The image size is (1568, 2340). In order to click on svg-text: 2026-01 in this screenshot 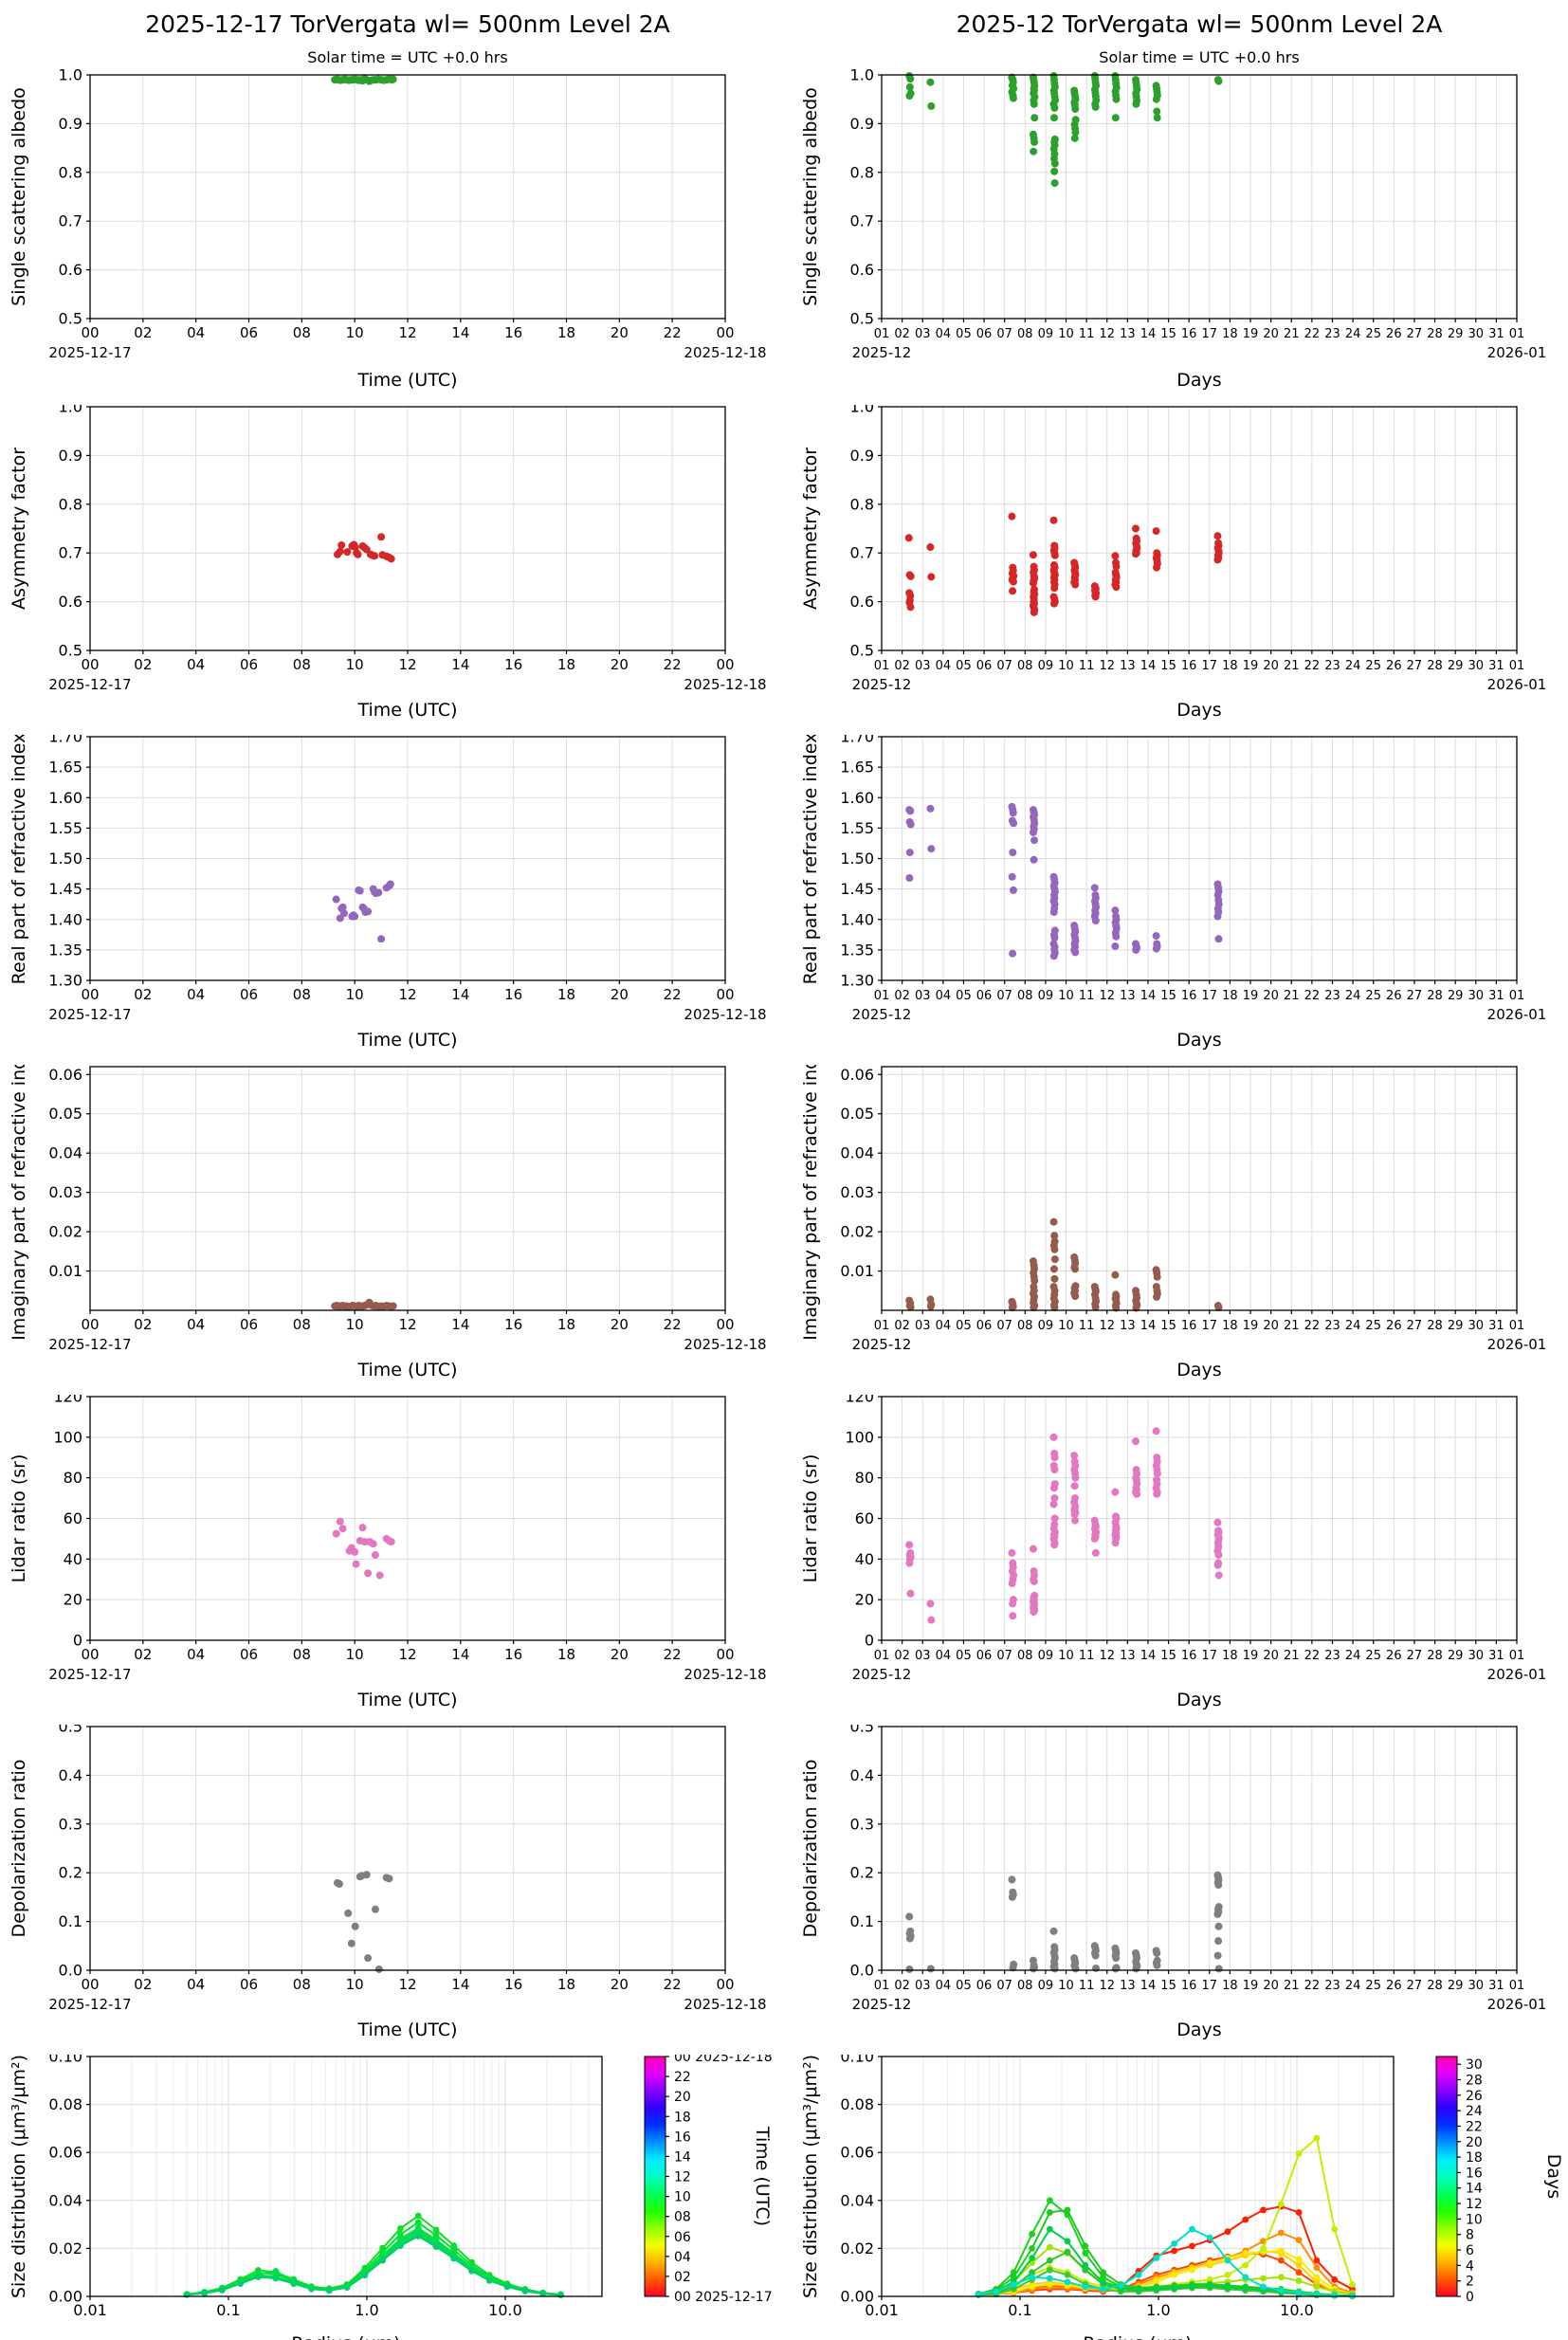, I will do `click(1517, 352)`.